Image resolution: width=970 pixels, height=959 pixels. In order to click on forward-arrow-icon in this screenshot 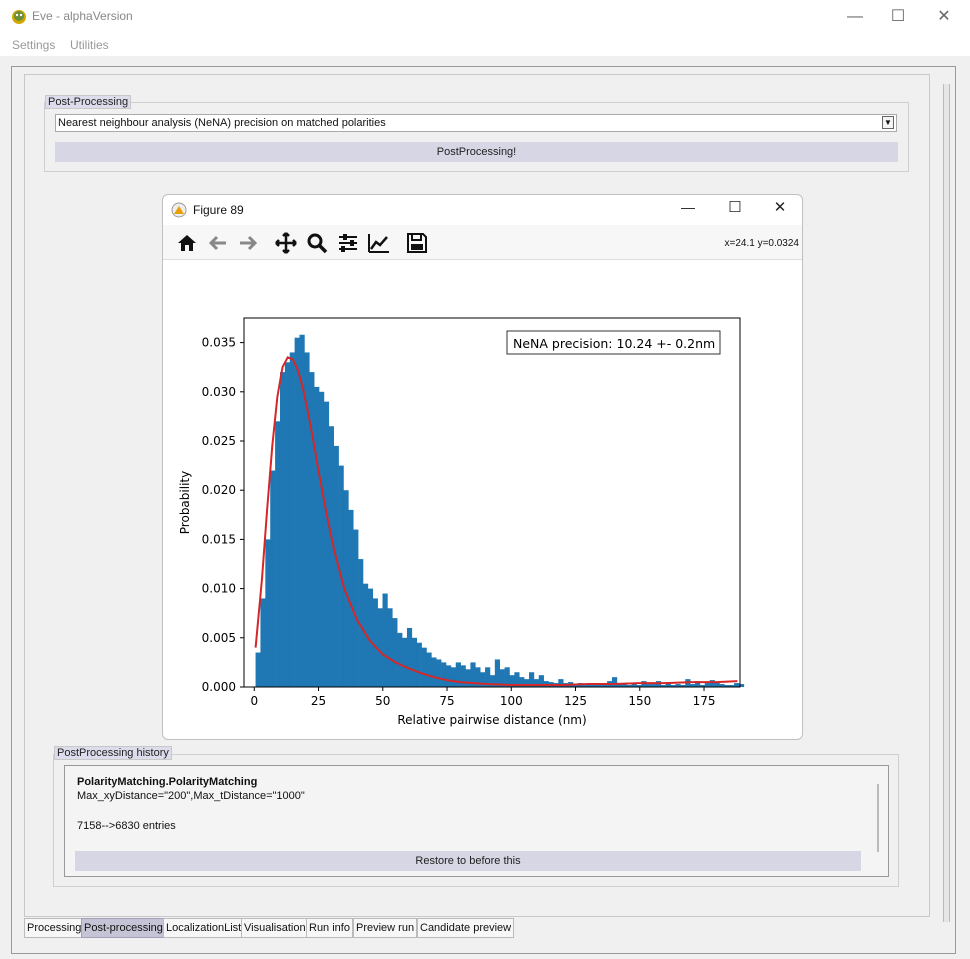, I will do `click(248, 243)`.